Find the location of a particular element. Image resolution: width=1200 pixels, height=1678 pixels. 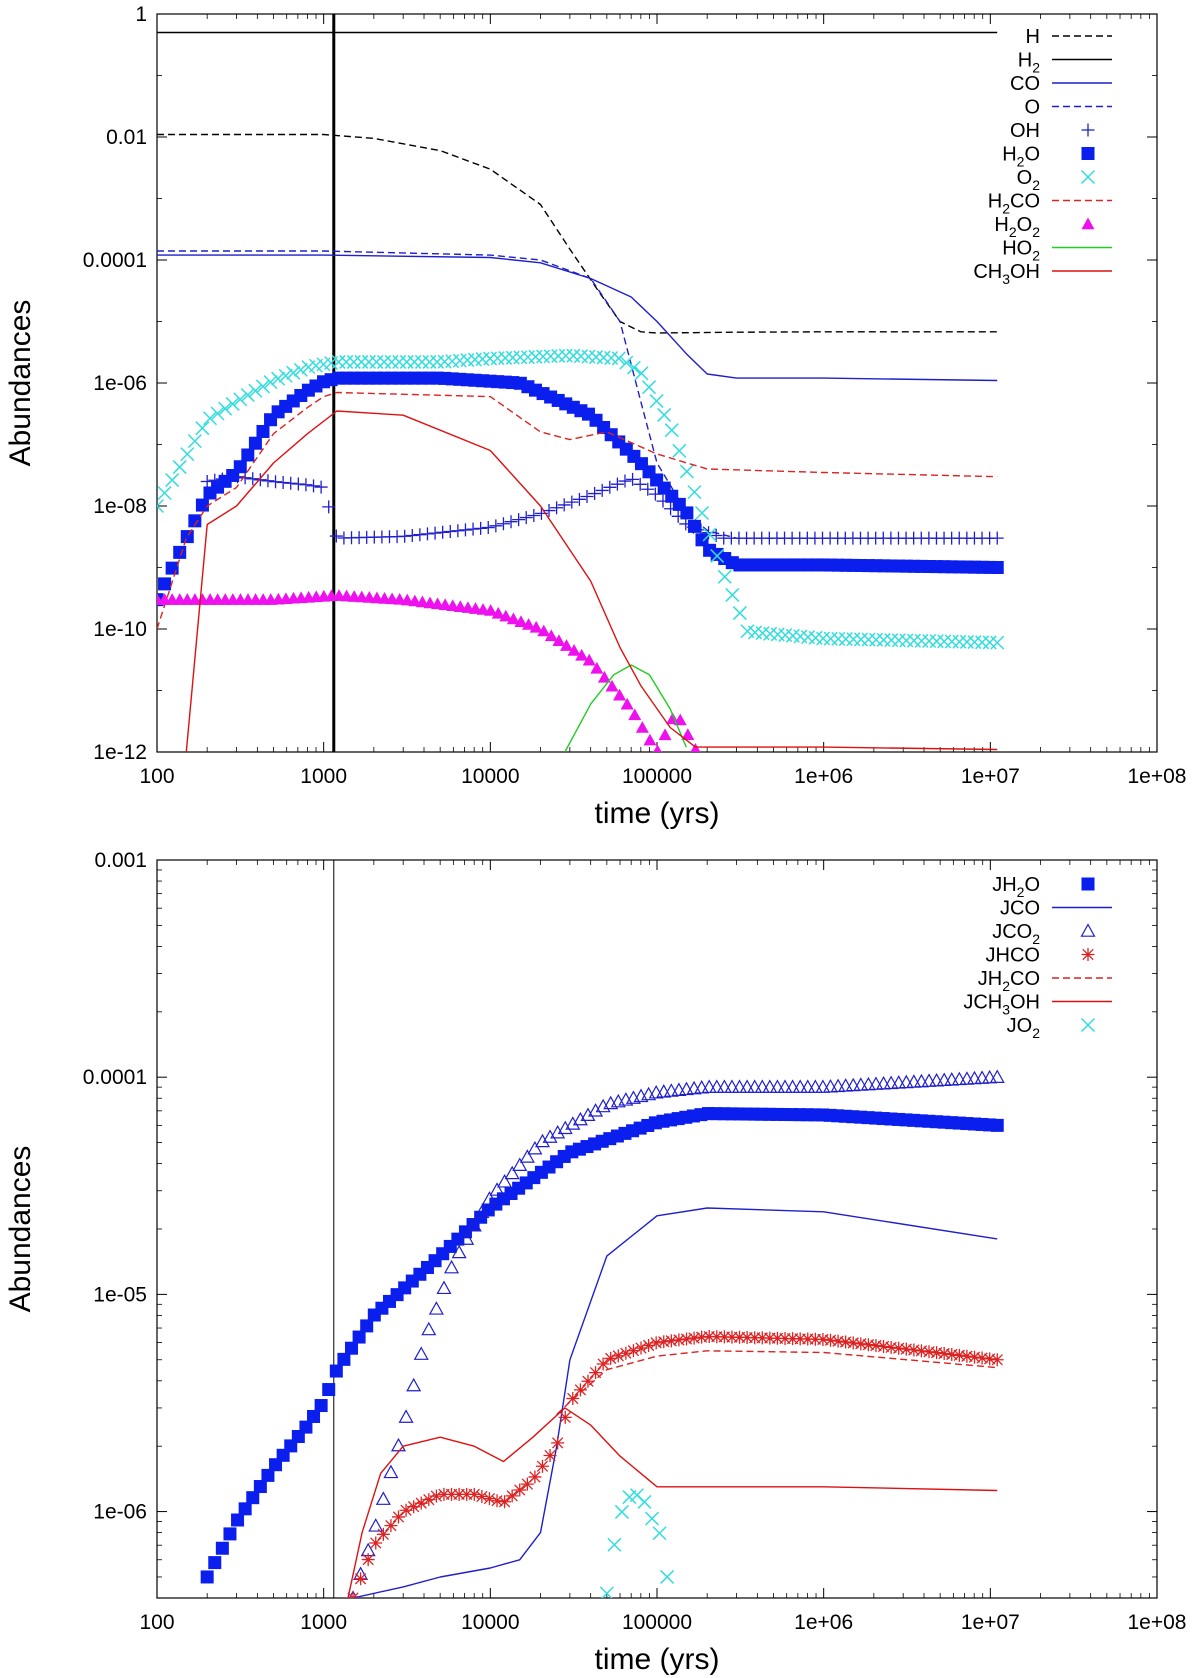

y-axis-title: Abundances is located at coordinates (20, 383).